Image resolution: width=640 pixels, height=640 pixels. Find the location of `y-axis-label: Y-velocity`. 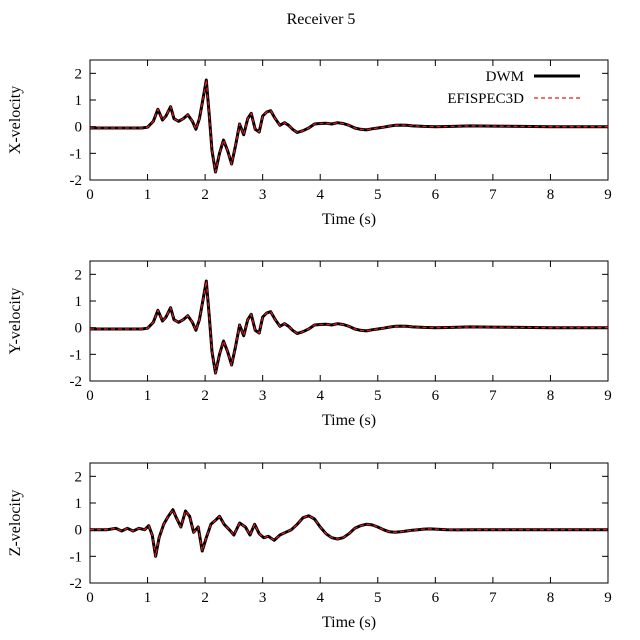

y-axis-label: Y-velocity is located at coordinates (15, 321).